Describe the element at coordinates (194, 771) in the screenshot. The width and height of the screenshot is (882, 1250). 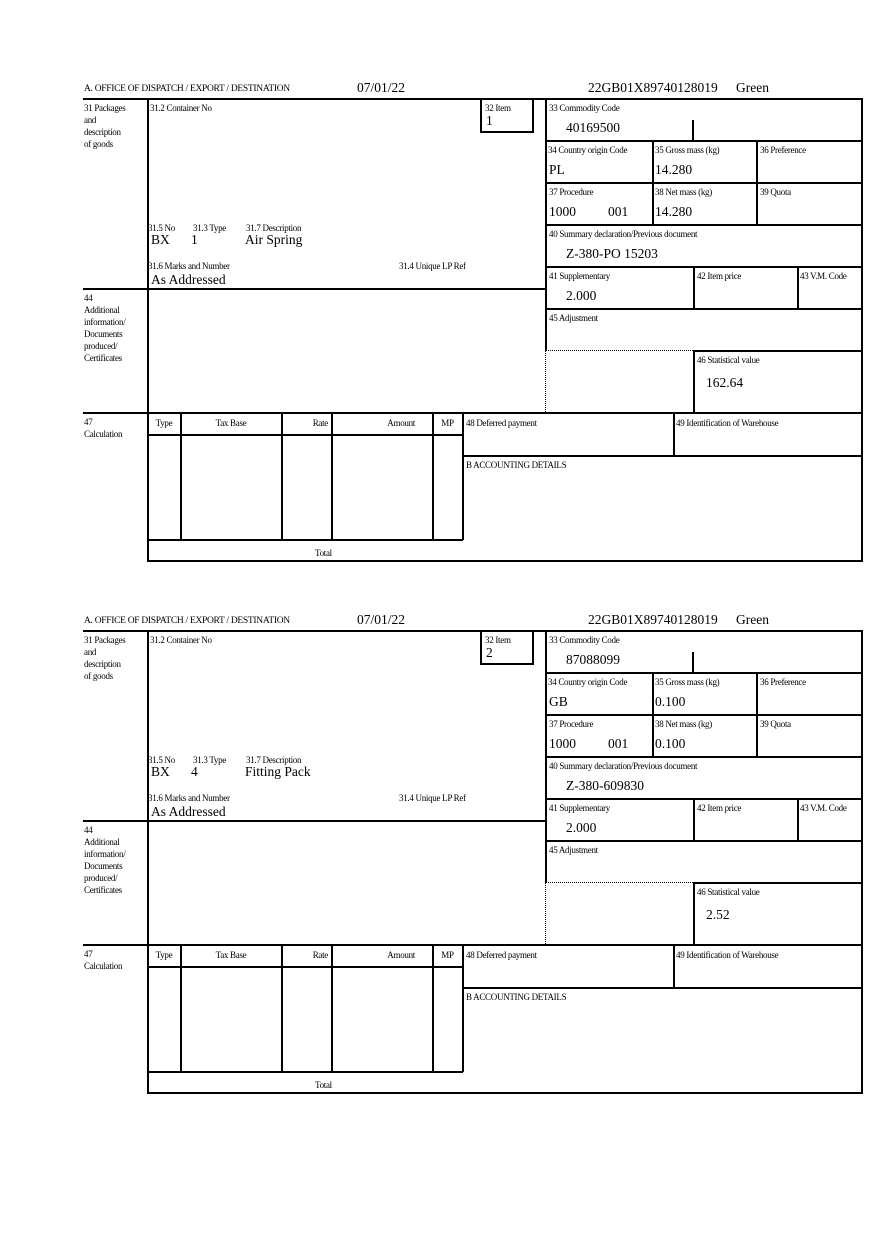
I see `package-count: 4` at that location.